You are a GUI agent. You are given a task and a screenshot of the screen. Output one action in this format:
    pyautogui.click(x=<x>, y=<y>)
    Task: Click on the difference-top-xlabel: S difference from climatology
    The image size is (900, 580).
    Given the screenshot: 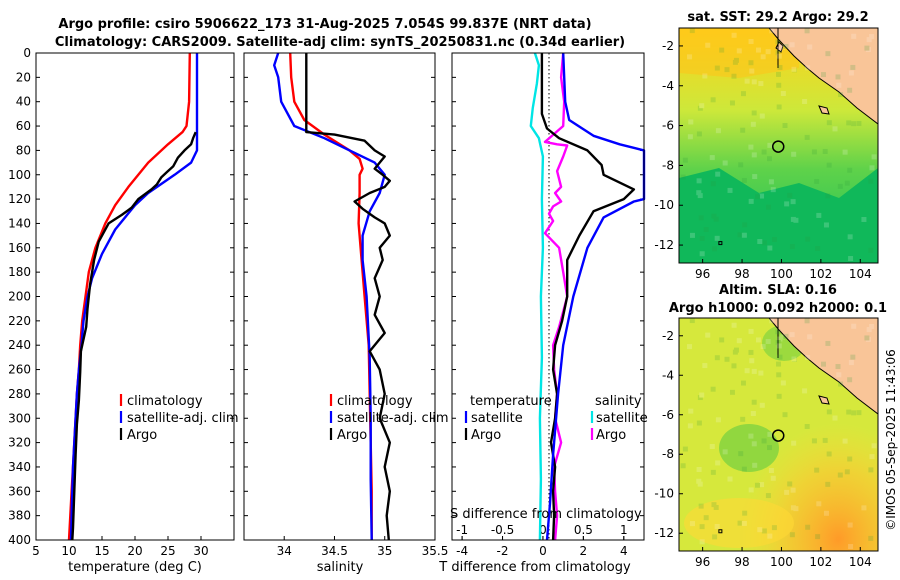 What is the action you would take?
    pyautogui.click(x=546, y=514)
    